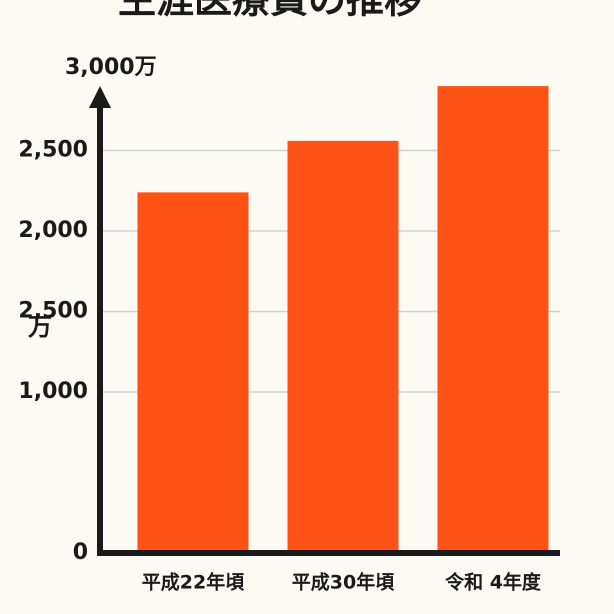  What do you see at coordinates (493, 582) in the screenshot?
I see `x-tick-label: 令和 4年度` at bounding box center [493, 582].